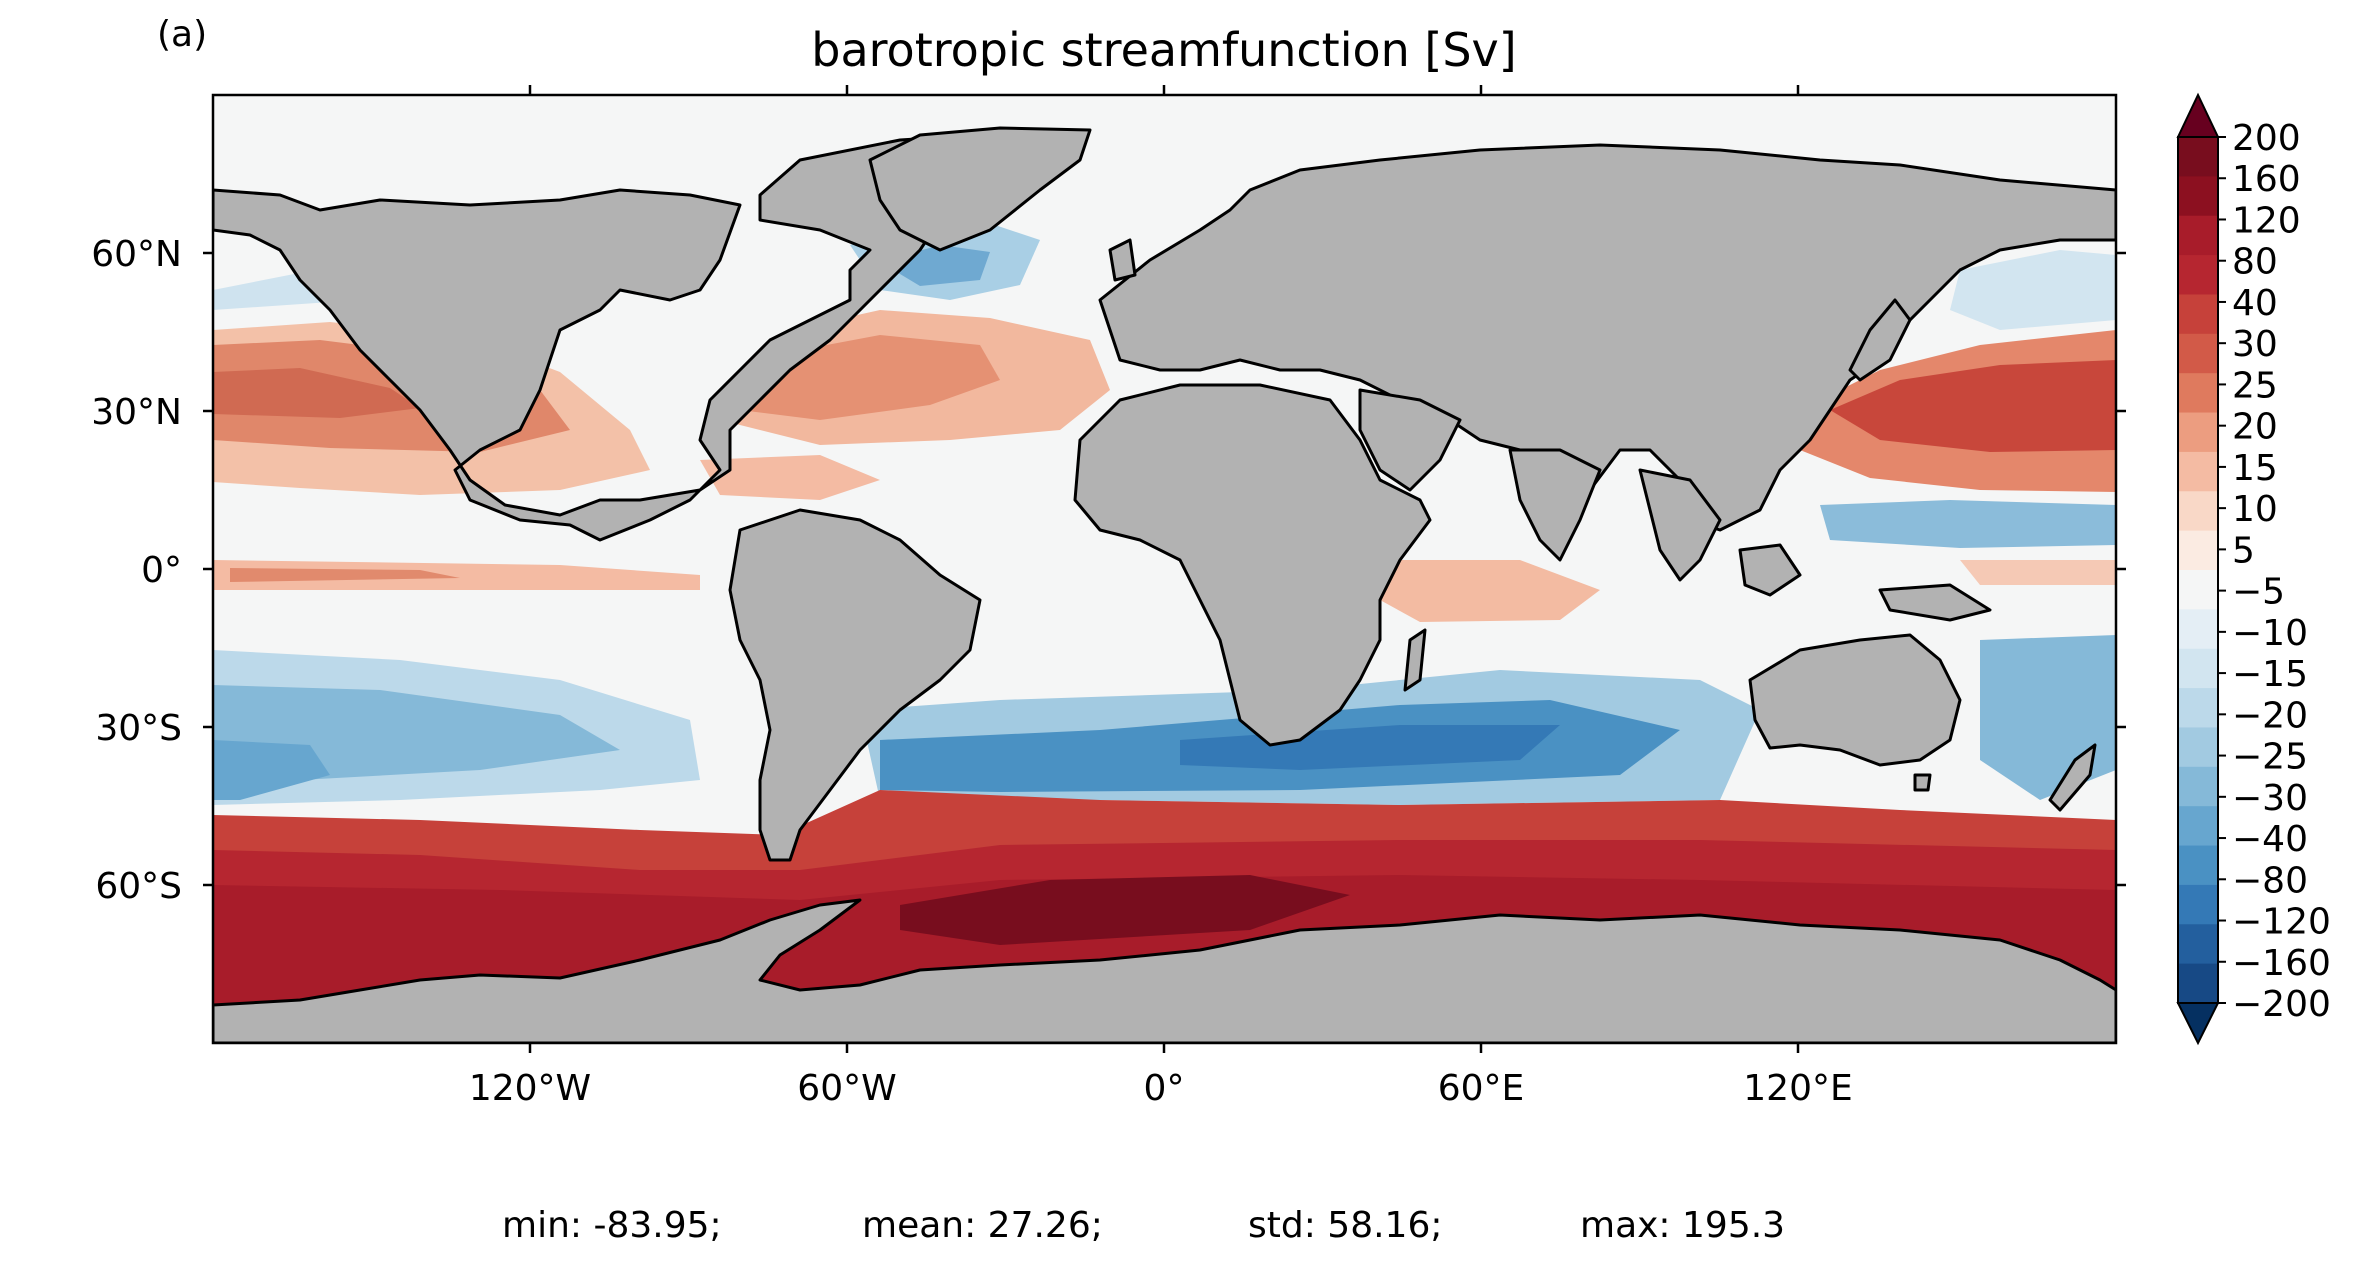  What do you see at coordinates (2038, 572) in the screenshot?
I see `pacific-eq-red-east` at bounding box center [2038, 572].